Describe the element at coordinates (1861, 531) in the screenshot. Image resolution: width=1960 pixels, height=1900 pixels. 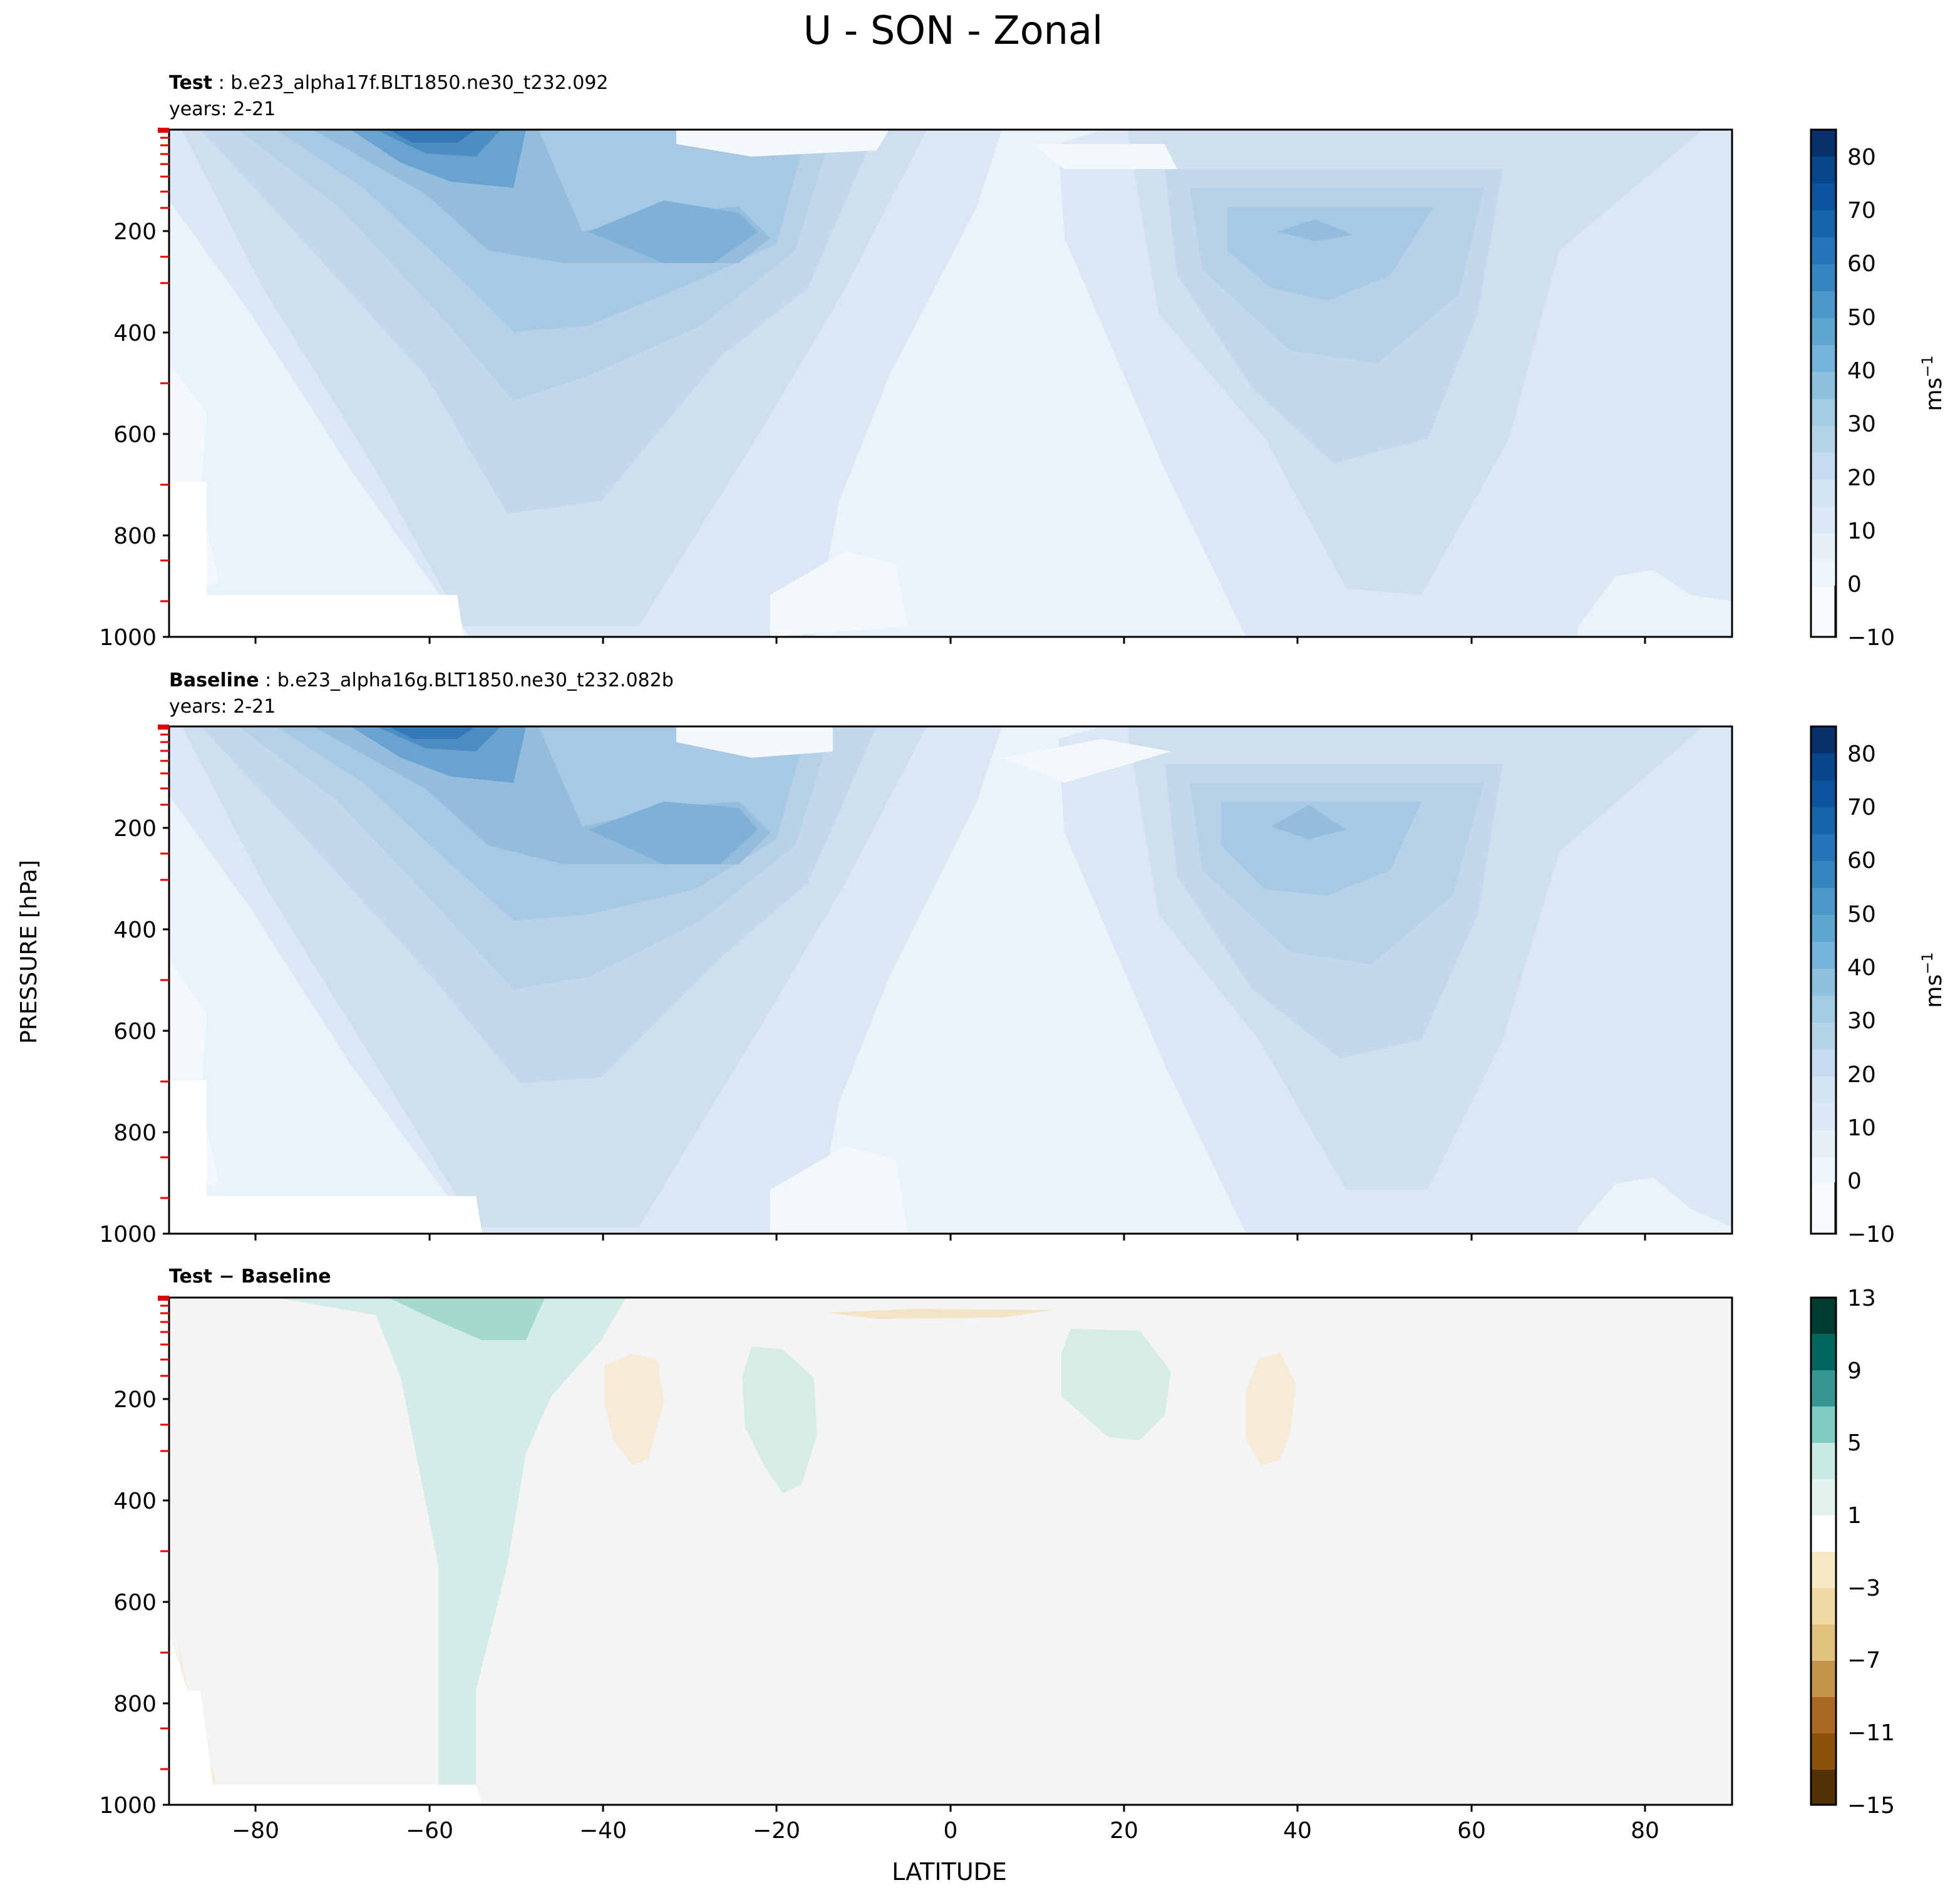
I see `cb1-tick-2: 10` at that location.